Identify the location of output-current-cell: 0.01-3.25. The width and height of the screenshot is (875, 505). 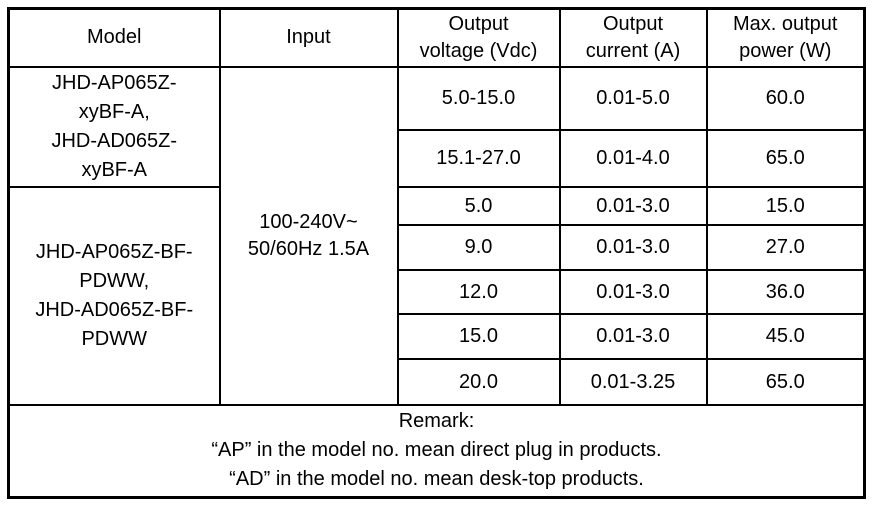
(633, 381).